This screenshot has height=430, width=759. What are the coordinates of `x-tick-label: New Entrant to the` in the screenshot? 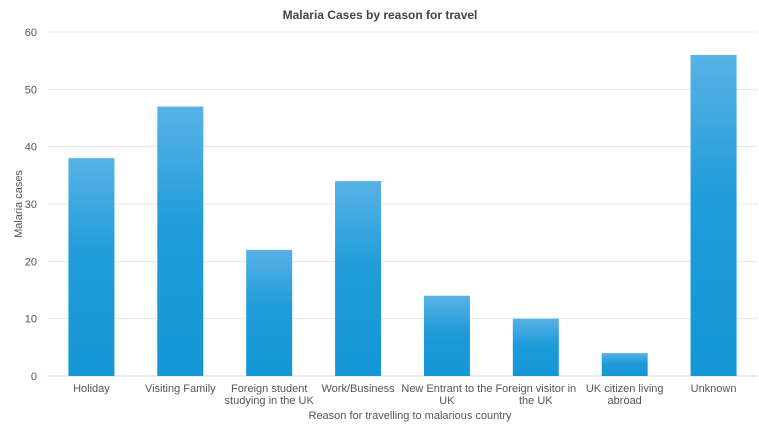 It's located at (446, 389).